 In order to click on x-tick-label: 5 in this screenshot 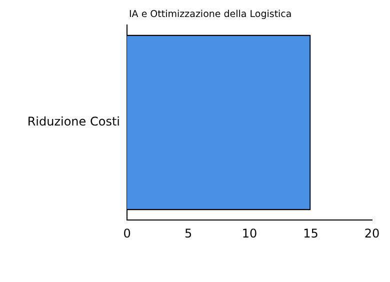, I will do `click(188, 233)`.